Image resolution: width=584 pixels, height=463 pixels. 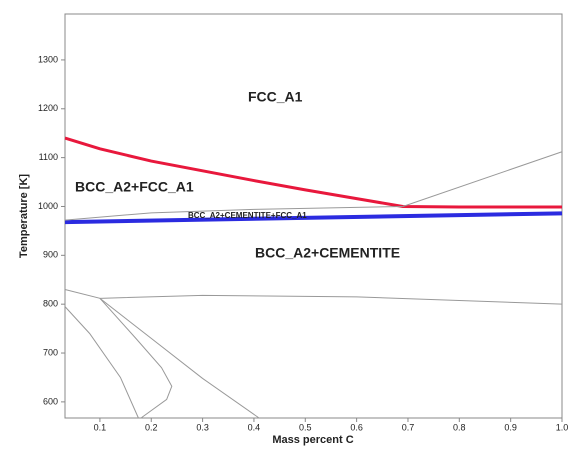 What do you see at coordinates (151, 427) in the screenshot?
I see `x-tick-label: 0.2` at bounding box center [151, 427].